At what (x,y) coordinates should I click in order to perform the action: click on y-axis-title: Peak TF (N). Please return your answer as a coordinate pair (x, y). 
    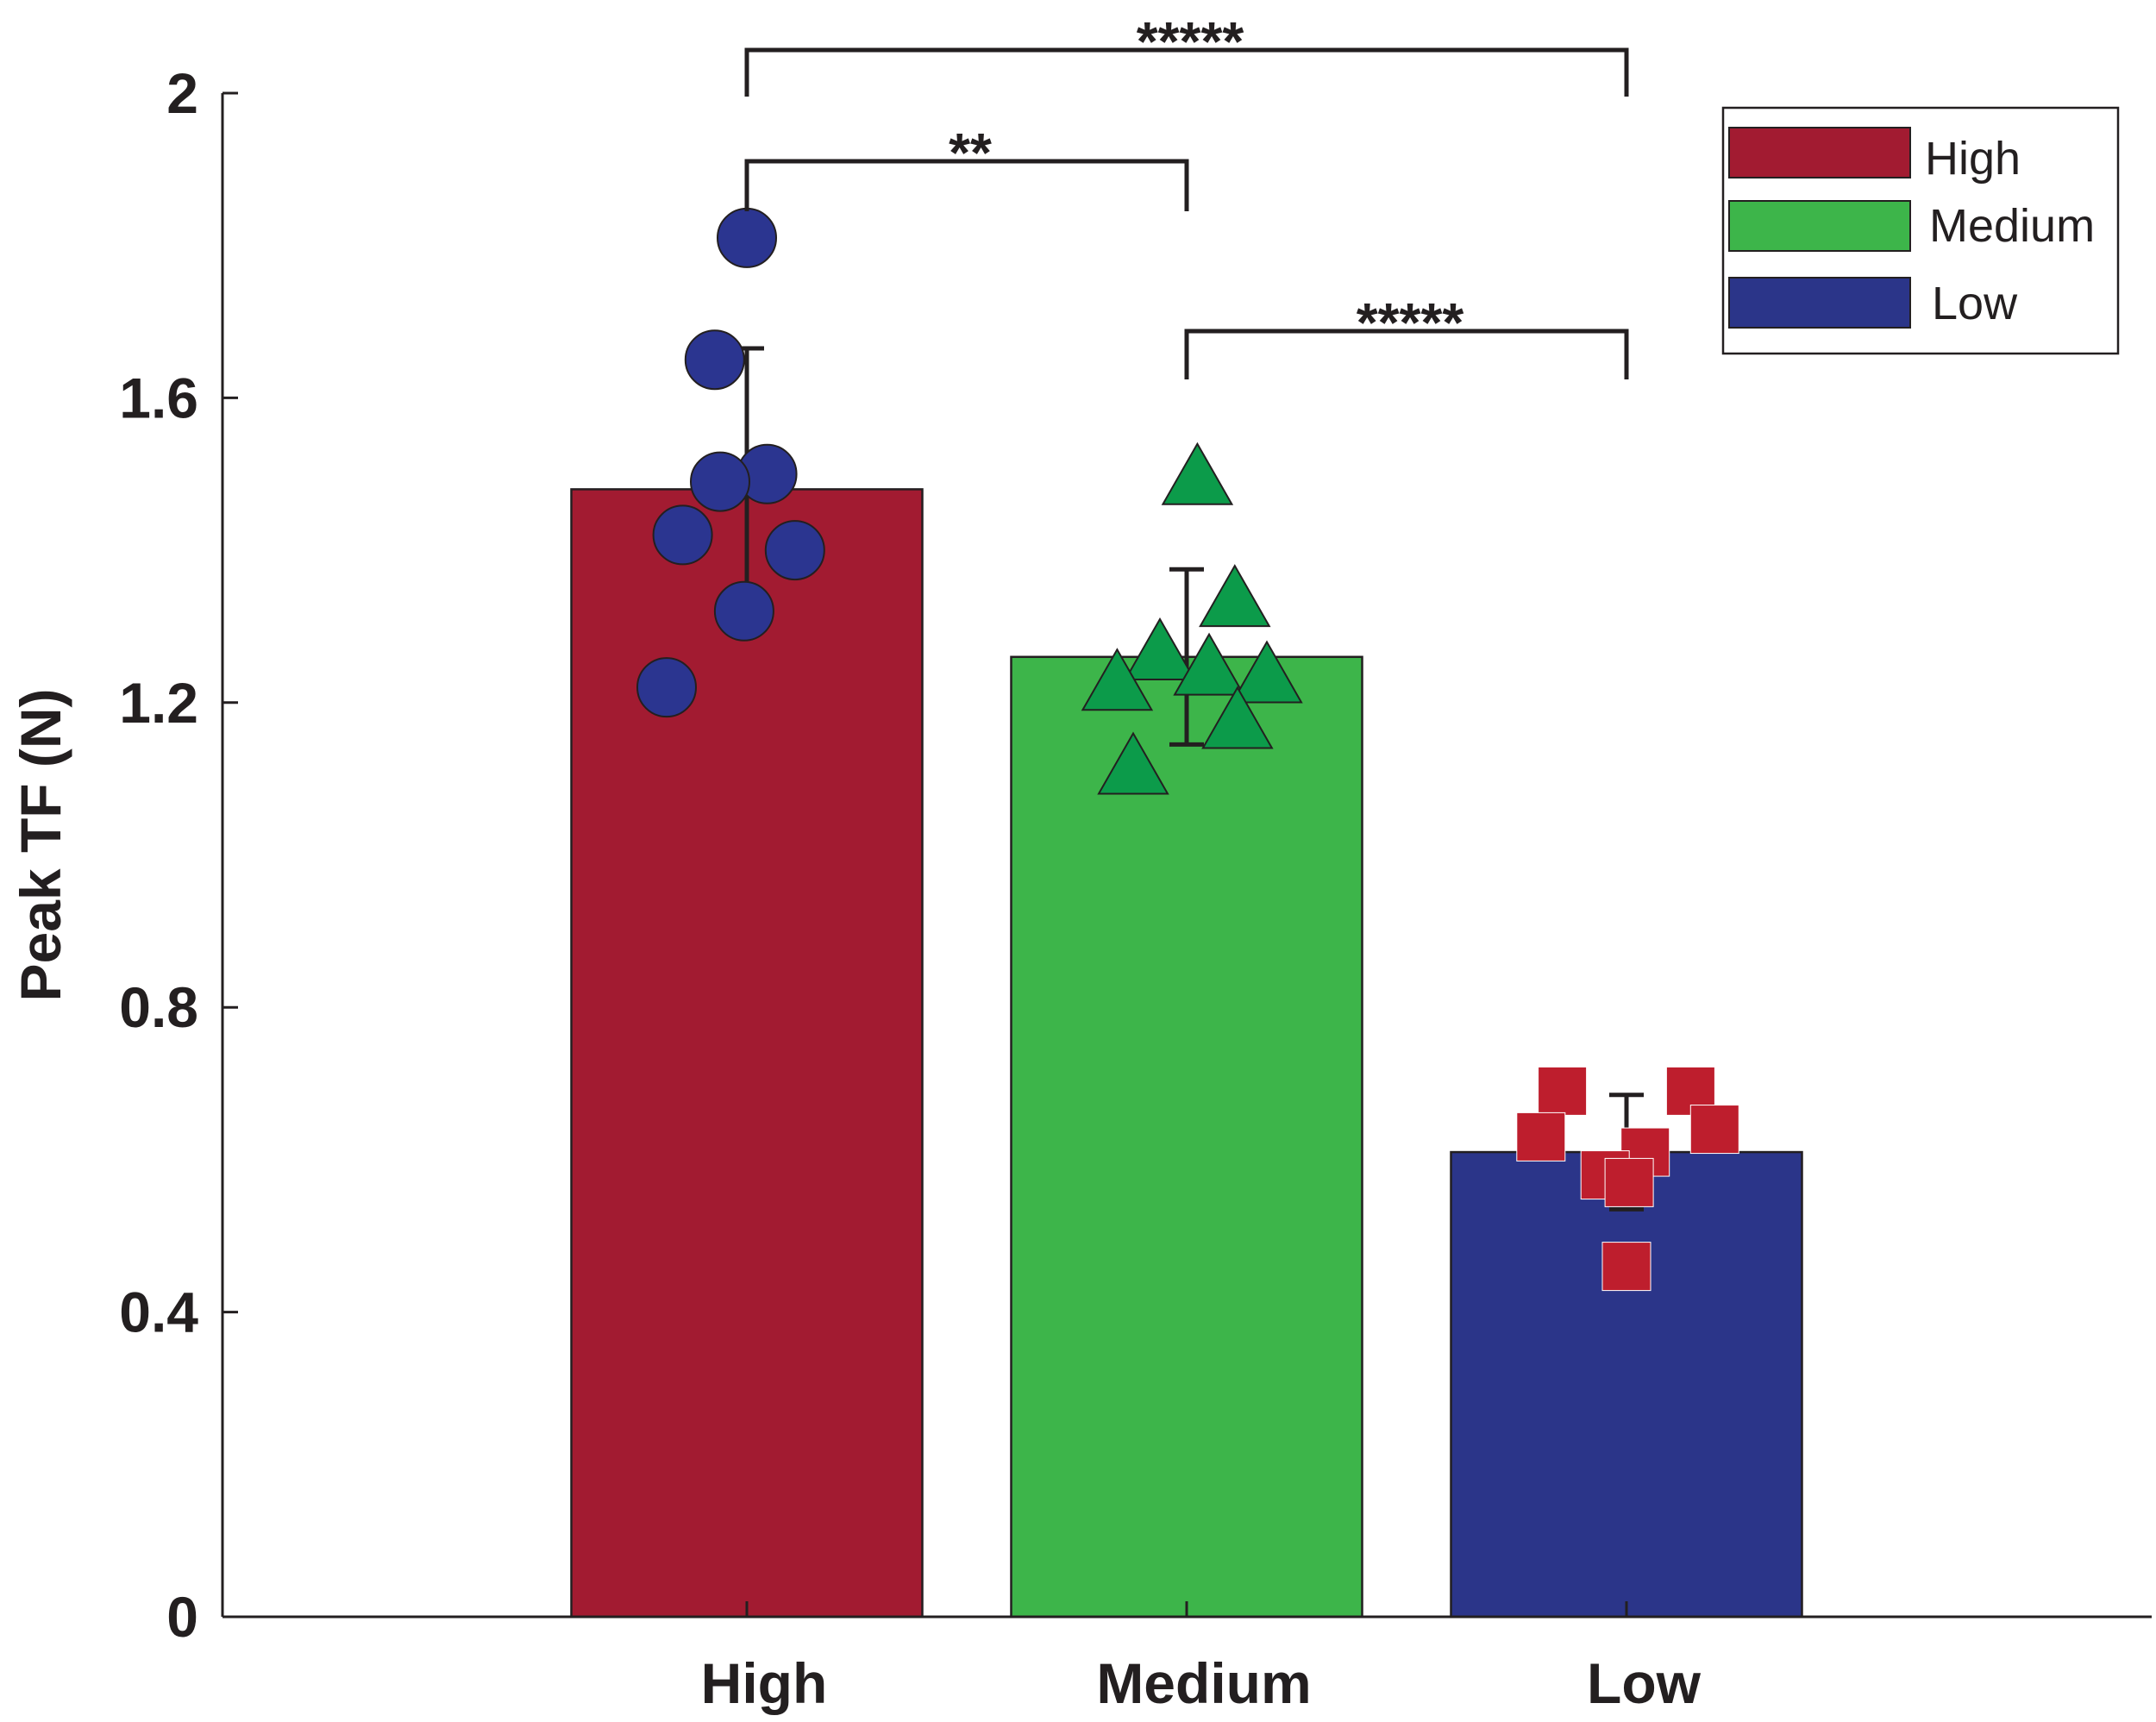
    Looking at the image, I should click on (40, 844).